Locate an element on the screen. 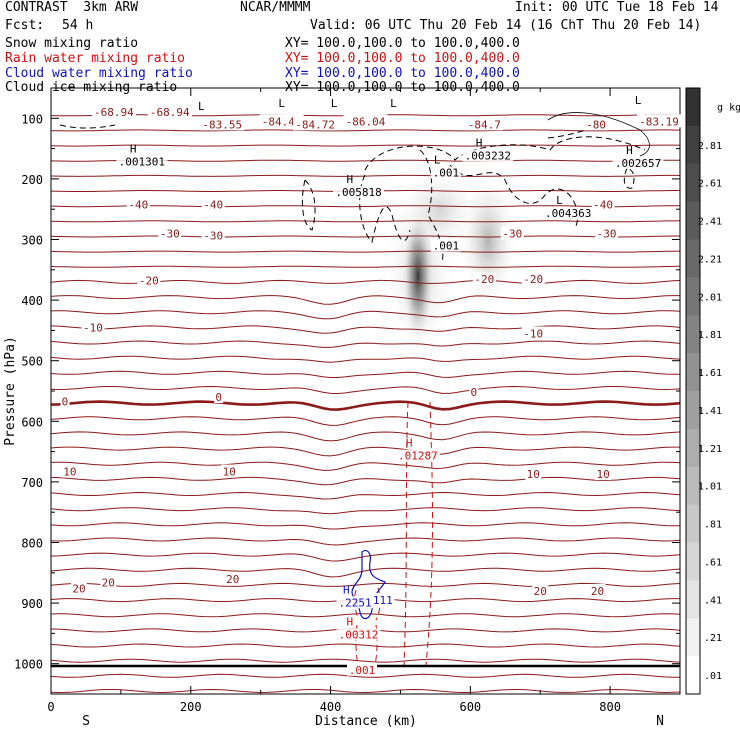 Image resolution: width=740 pixels, height=740 pixels. extremum-value: .004363 is located at coordinates (568, 213).